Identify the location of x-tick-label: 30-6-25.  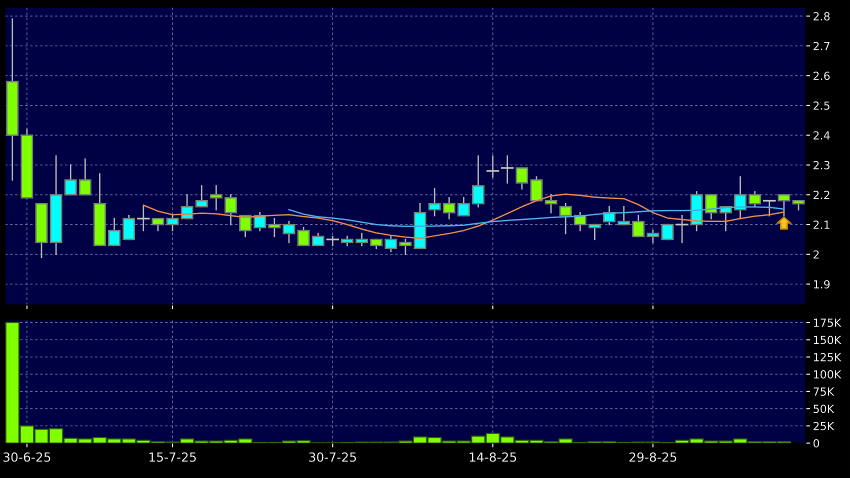
(27, 457).